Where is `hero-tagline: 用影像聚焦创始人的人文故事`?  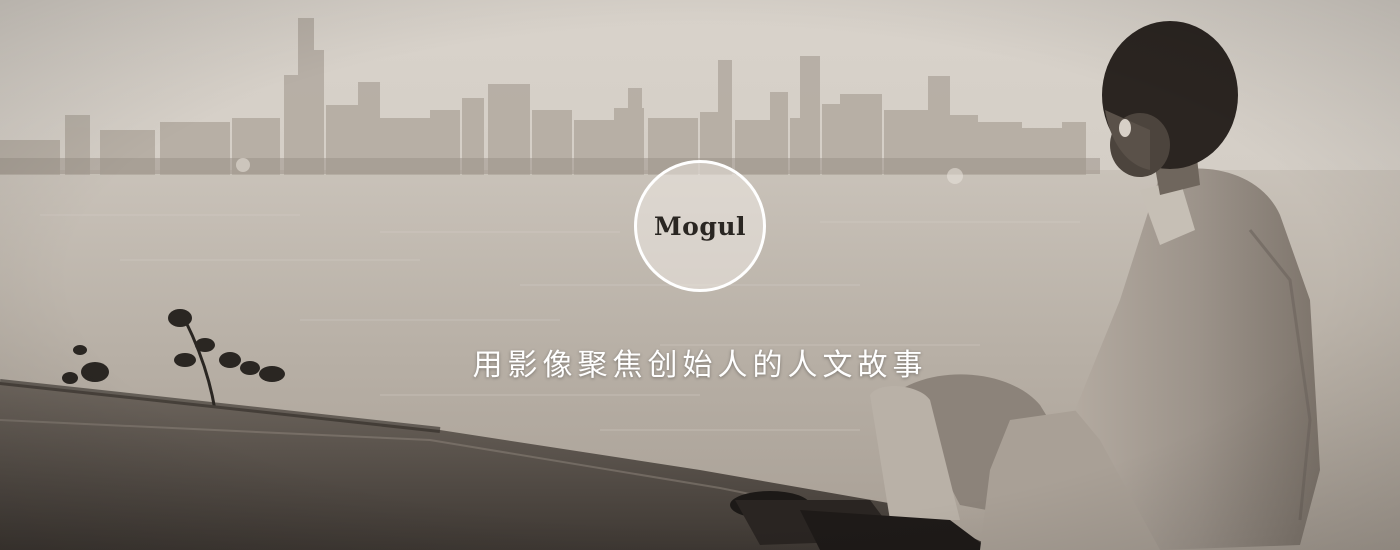
hero-tagline: 用影像聚焦创始人的人文故事 is located at coordinates (700, 365).